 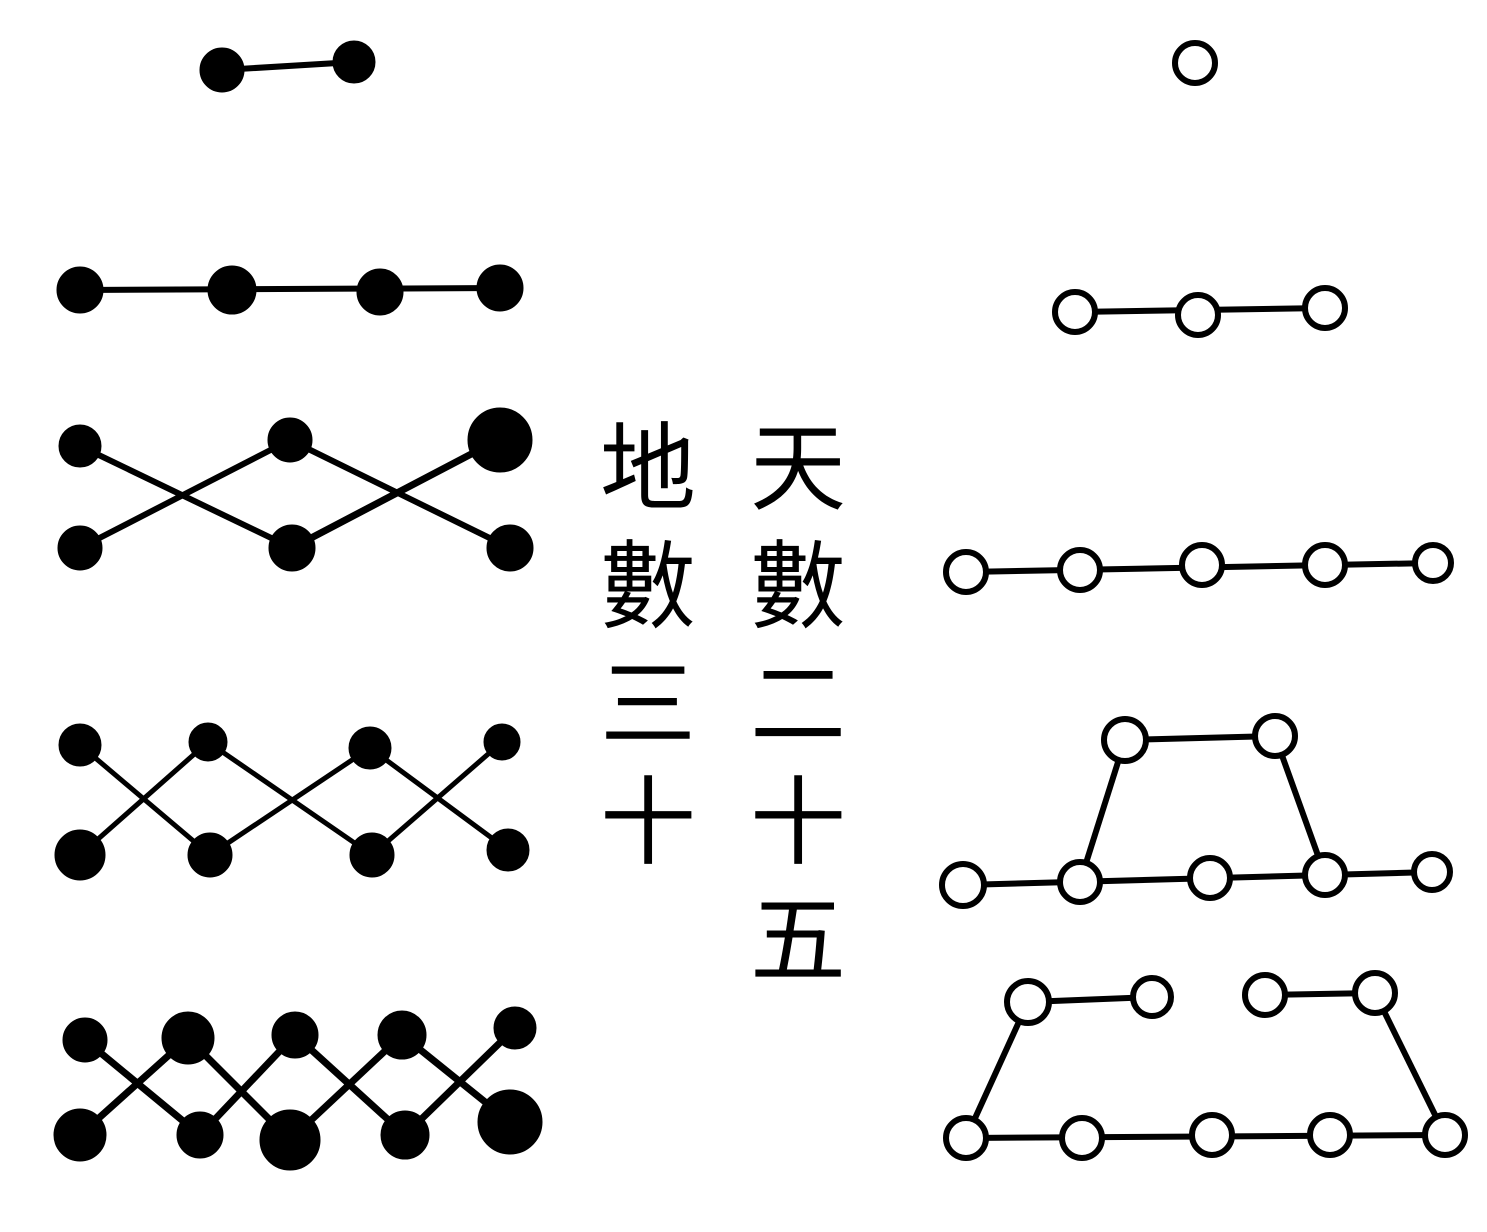 What do you see at coordinates (648, 646) in the screenshot?
I see `earth-numbers-label: 地數三十` at bounding box center [648, 646].